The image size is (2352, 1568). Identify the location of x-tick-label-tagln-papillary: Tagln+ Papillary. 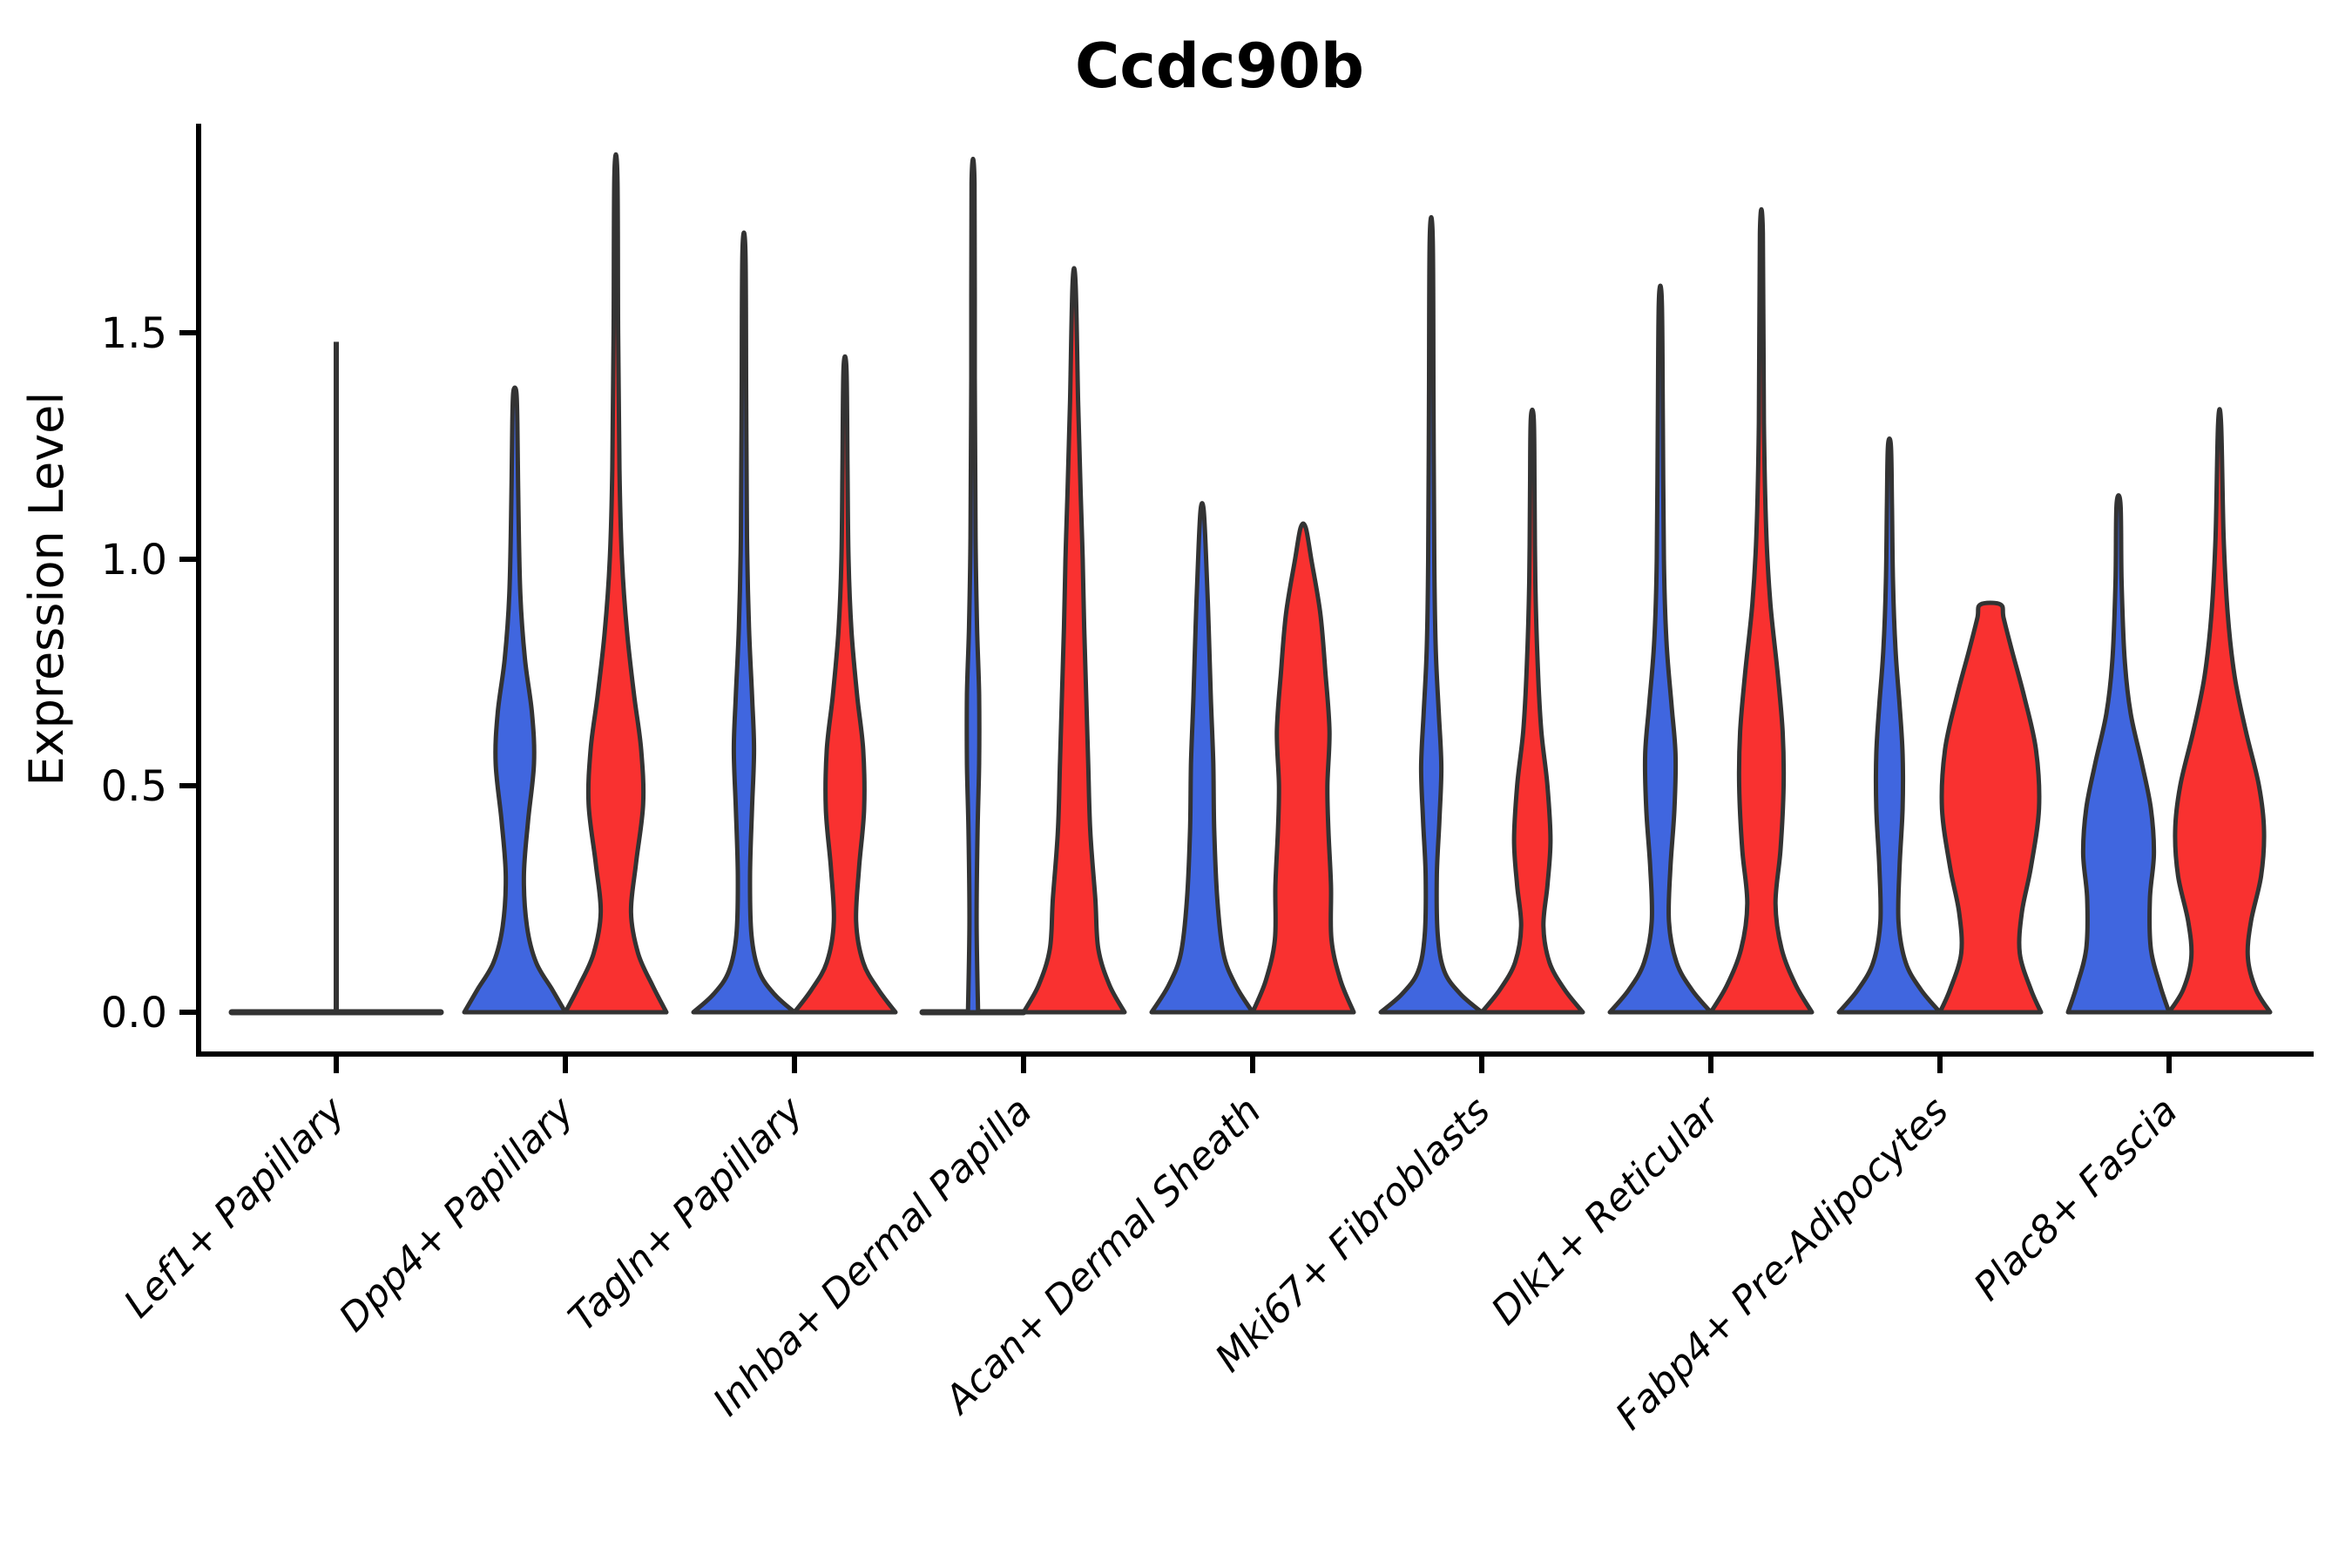
(686, 1214).